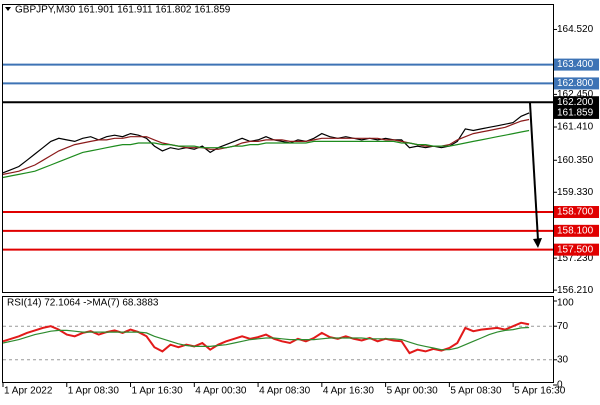 The height and width of the screenshot is (405, 600). I want to click on collapse-icon, so click(8, 9).